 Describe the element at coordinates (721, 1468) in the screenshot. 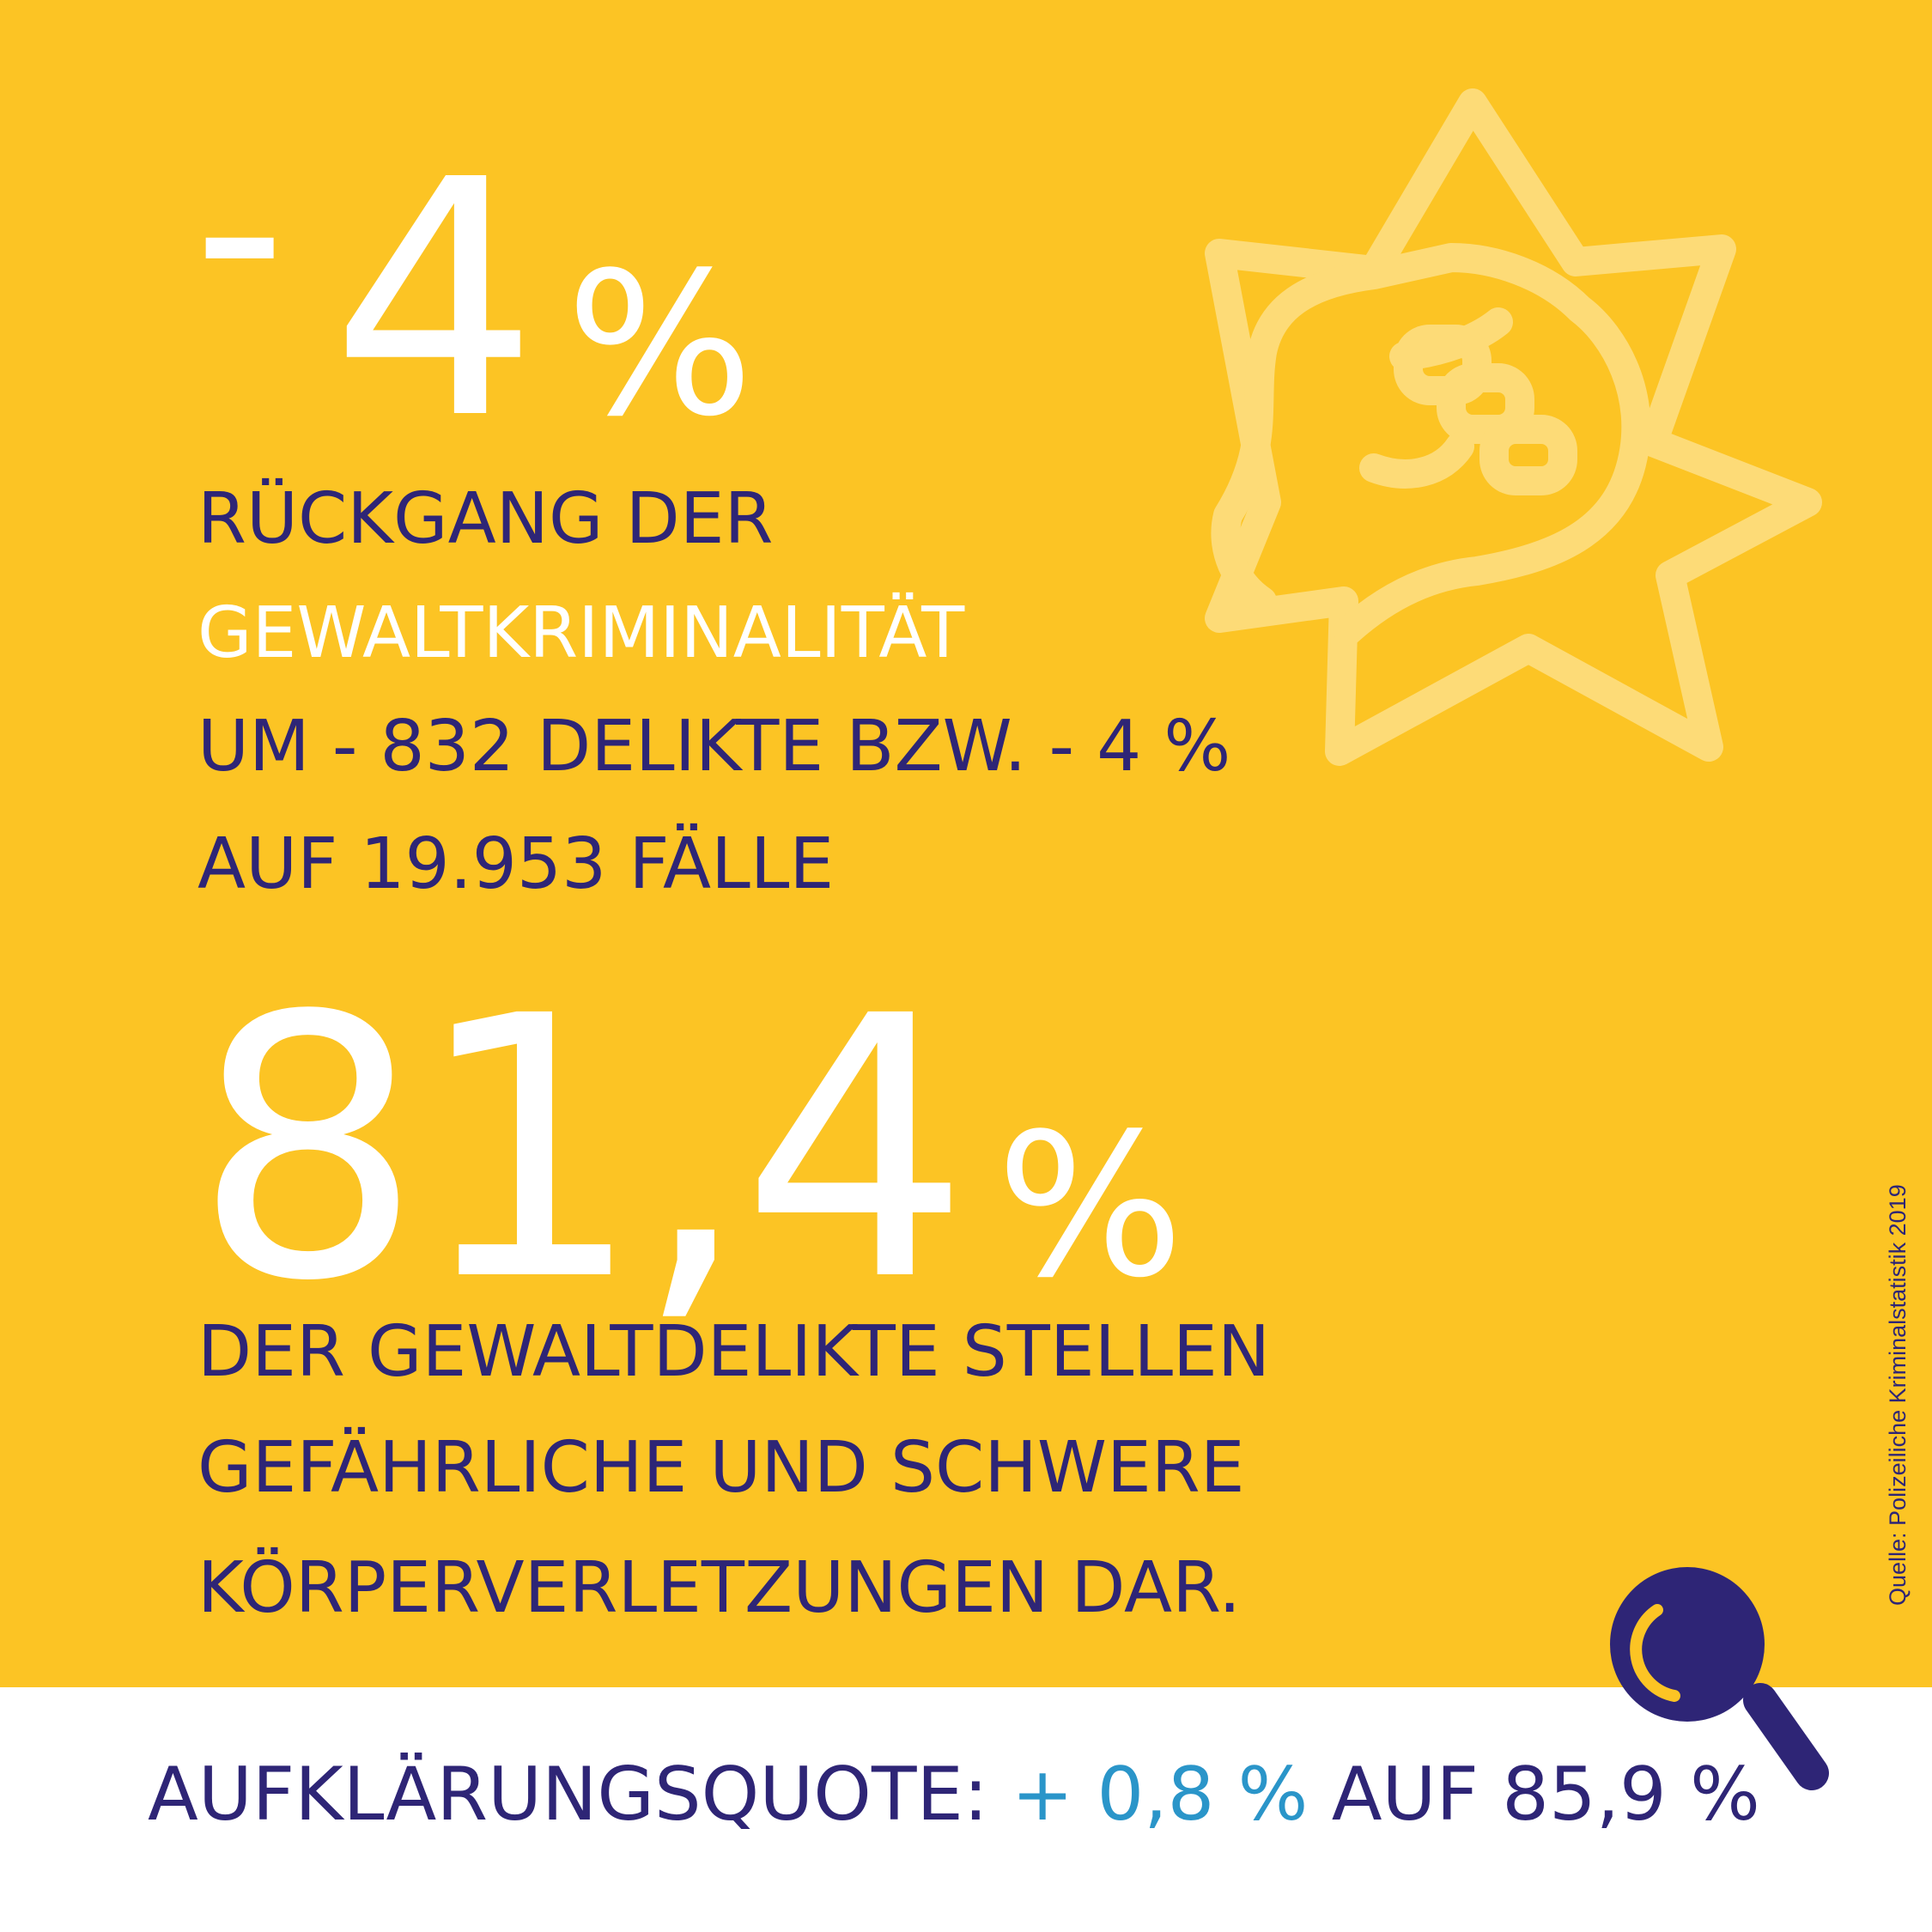

I see `description-2-line-2: GEFÄHRLICHE UND SCHWERE` at that location.